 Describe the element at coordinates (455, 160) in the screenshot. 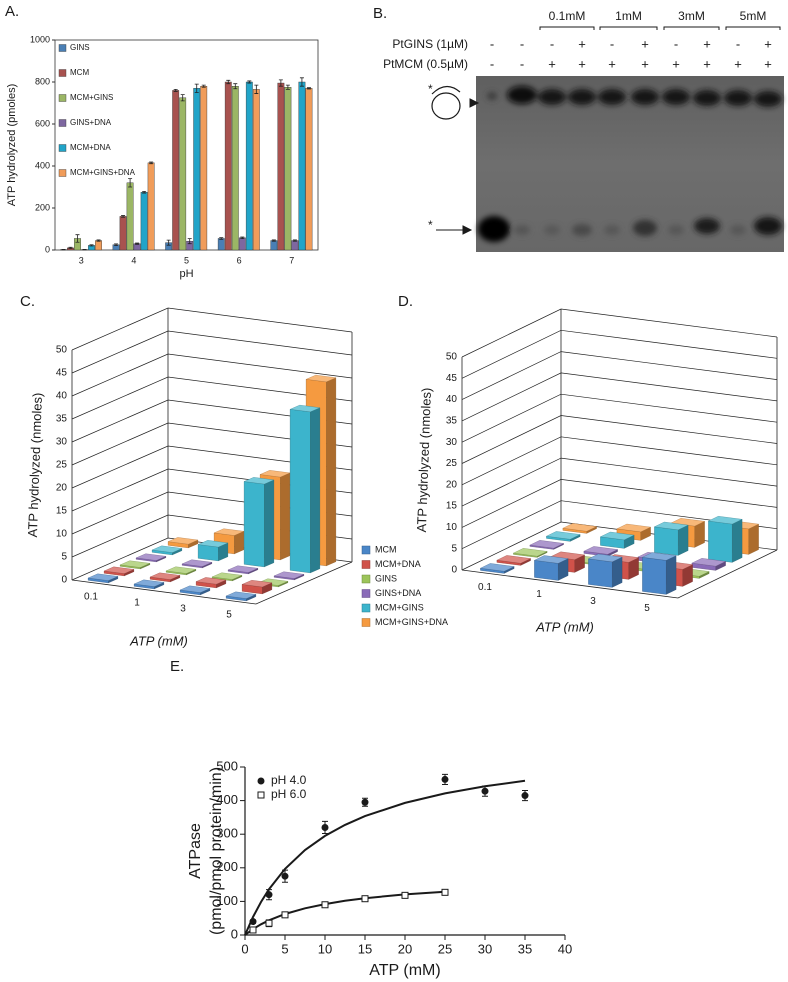

I see `gel-markers` at that location.